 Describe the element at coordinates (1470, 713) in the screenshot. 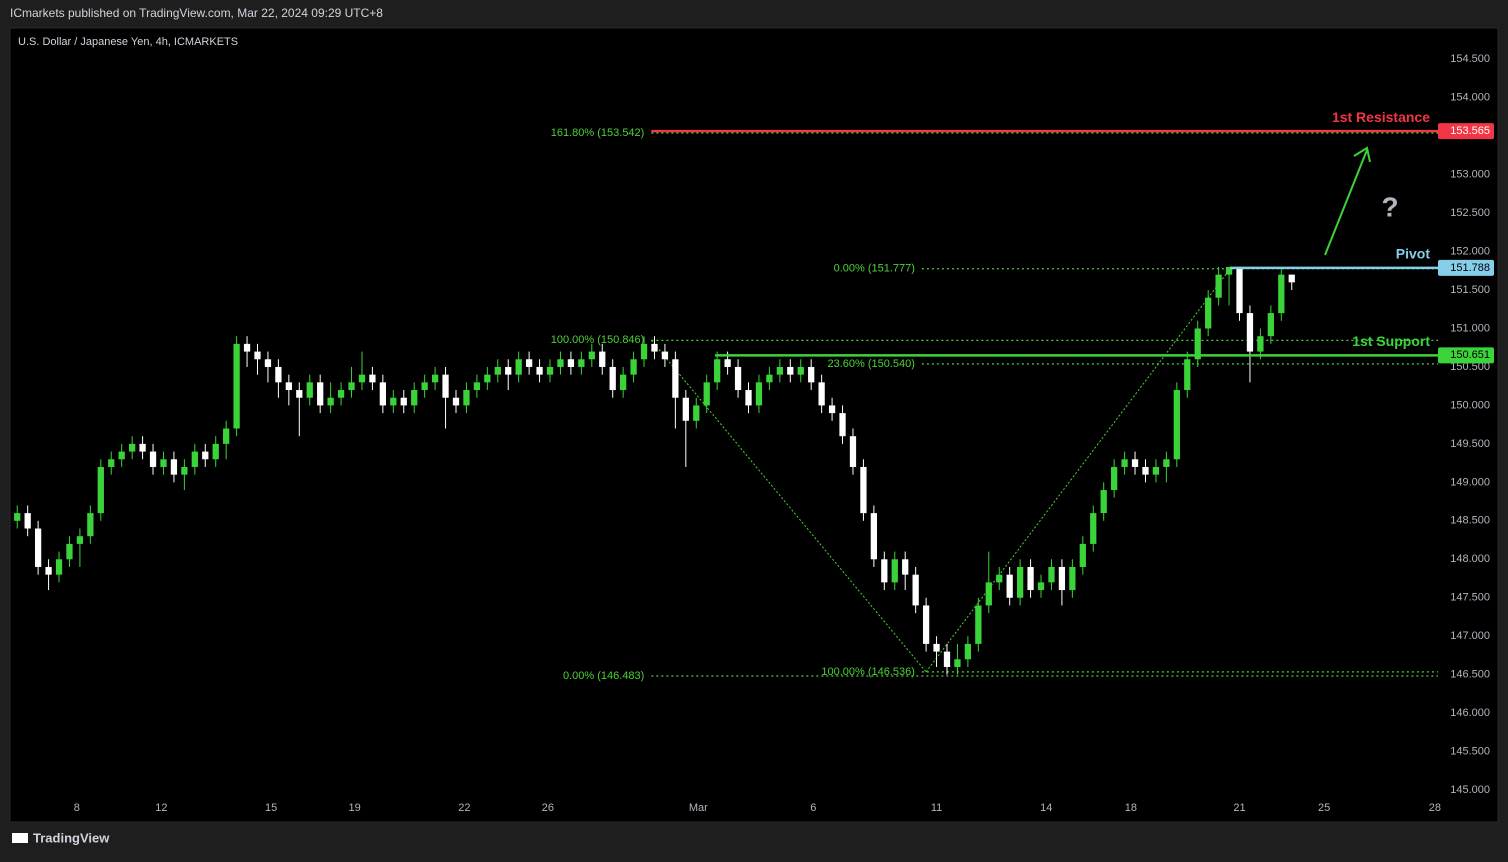

I see `y-tick-label: 146.000` at that location.